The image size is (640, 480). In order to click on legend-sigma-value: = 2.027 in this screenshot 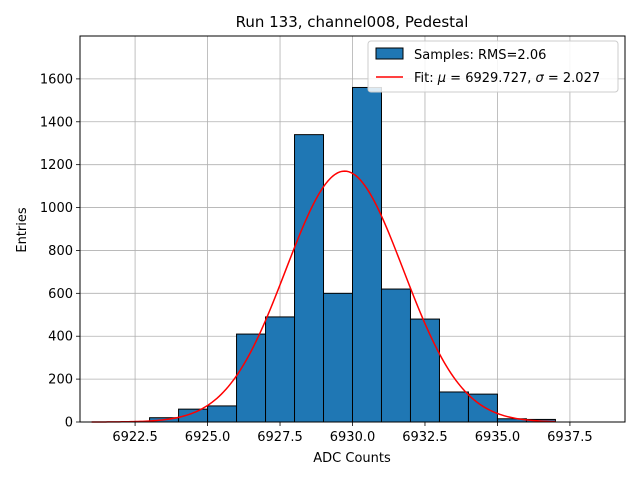, I will do `click(572, 78)`.